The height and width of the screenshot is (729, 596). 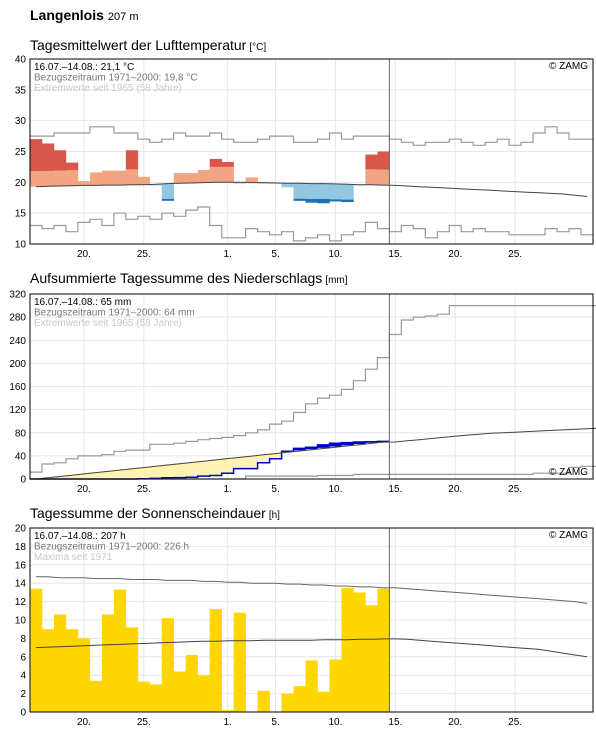 I want to click on station-name: Langenlois, so click(x=67, y=15).